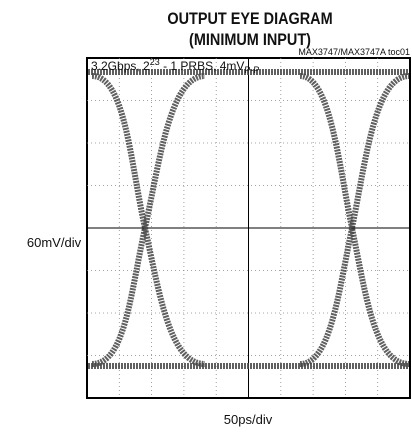 Image resolution: width=412 pixels, height=433 pixels. What do you see at coordinates (251, 70) in the screenshot?
I see `annotation-subscript: P-P` at bounding box center [251, 70].